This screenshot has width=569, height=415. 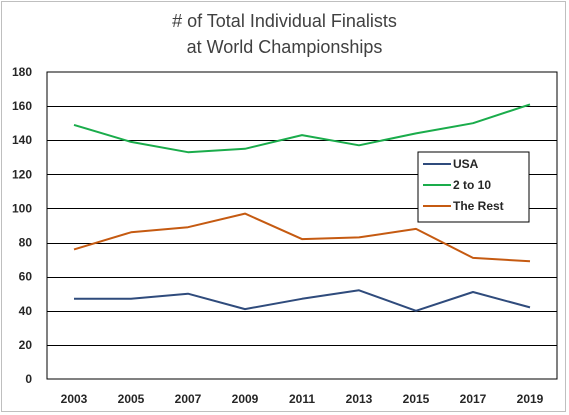 I want to click on y-tick-label: 0, so click(x=28, y=379).